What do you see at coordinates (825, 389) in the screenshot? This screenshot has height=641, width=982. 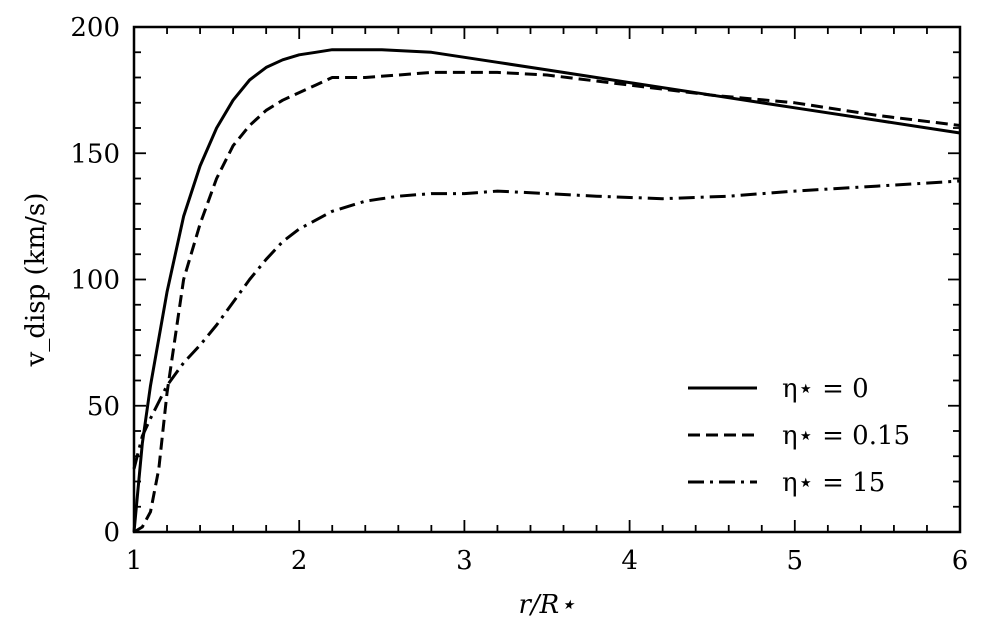 I see `legend-label-eta-0: η⋆ = 0` at bounding box center [825, 389].